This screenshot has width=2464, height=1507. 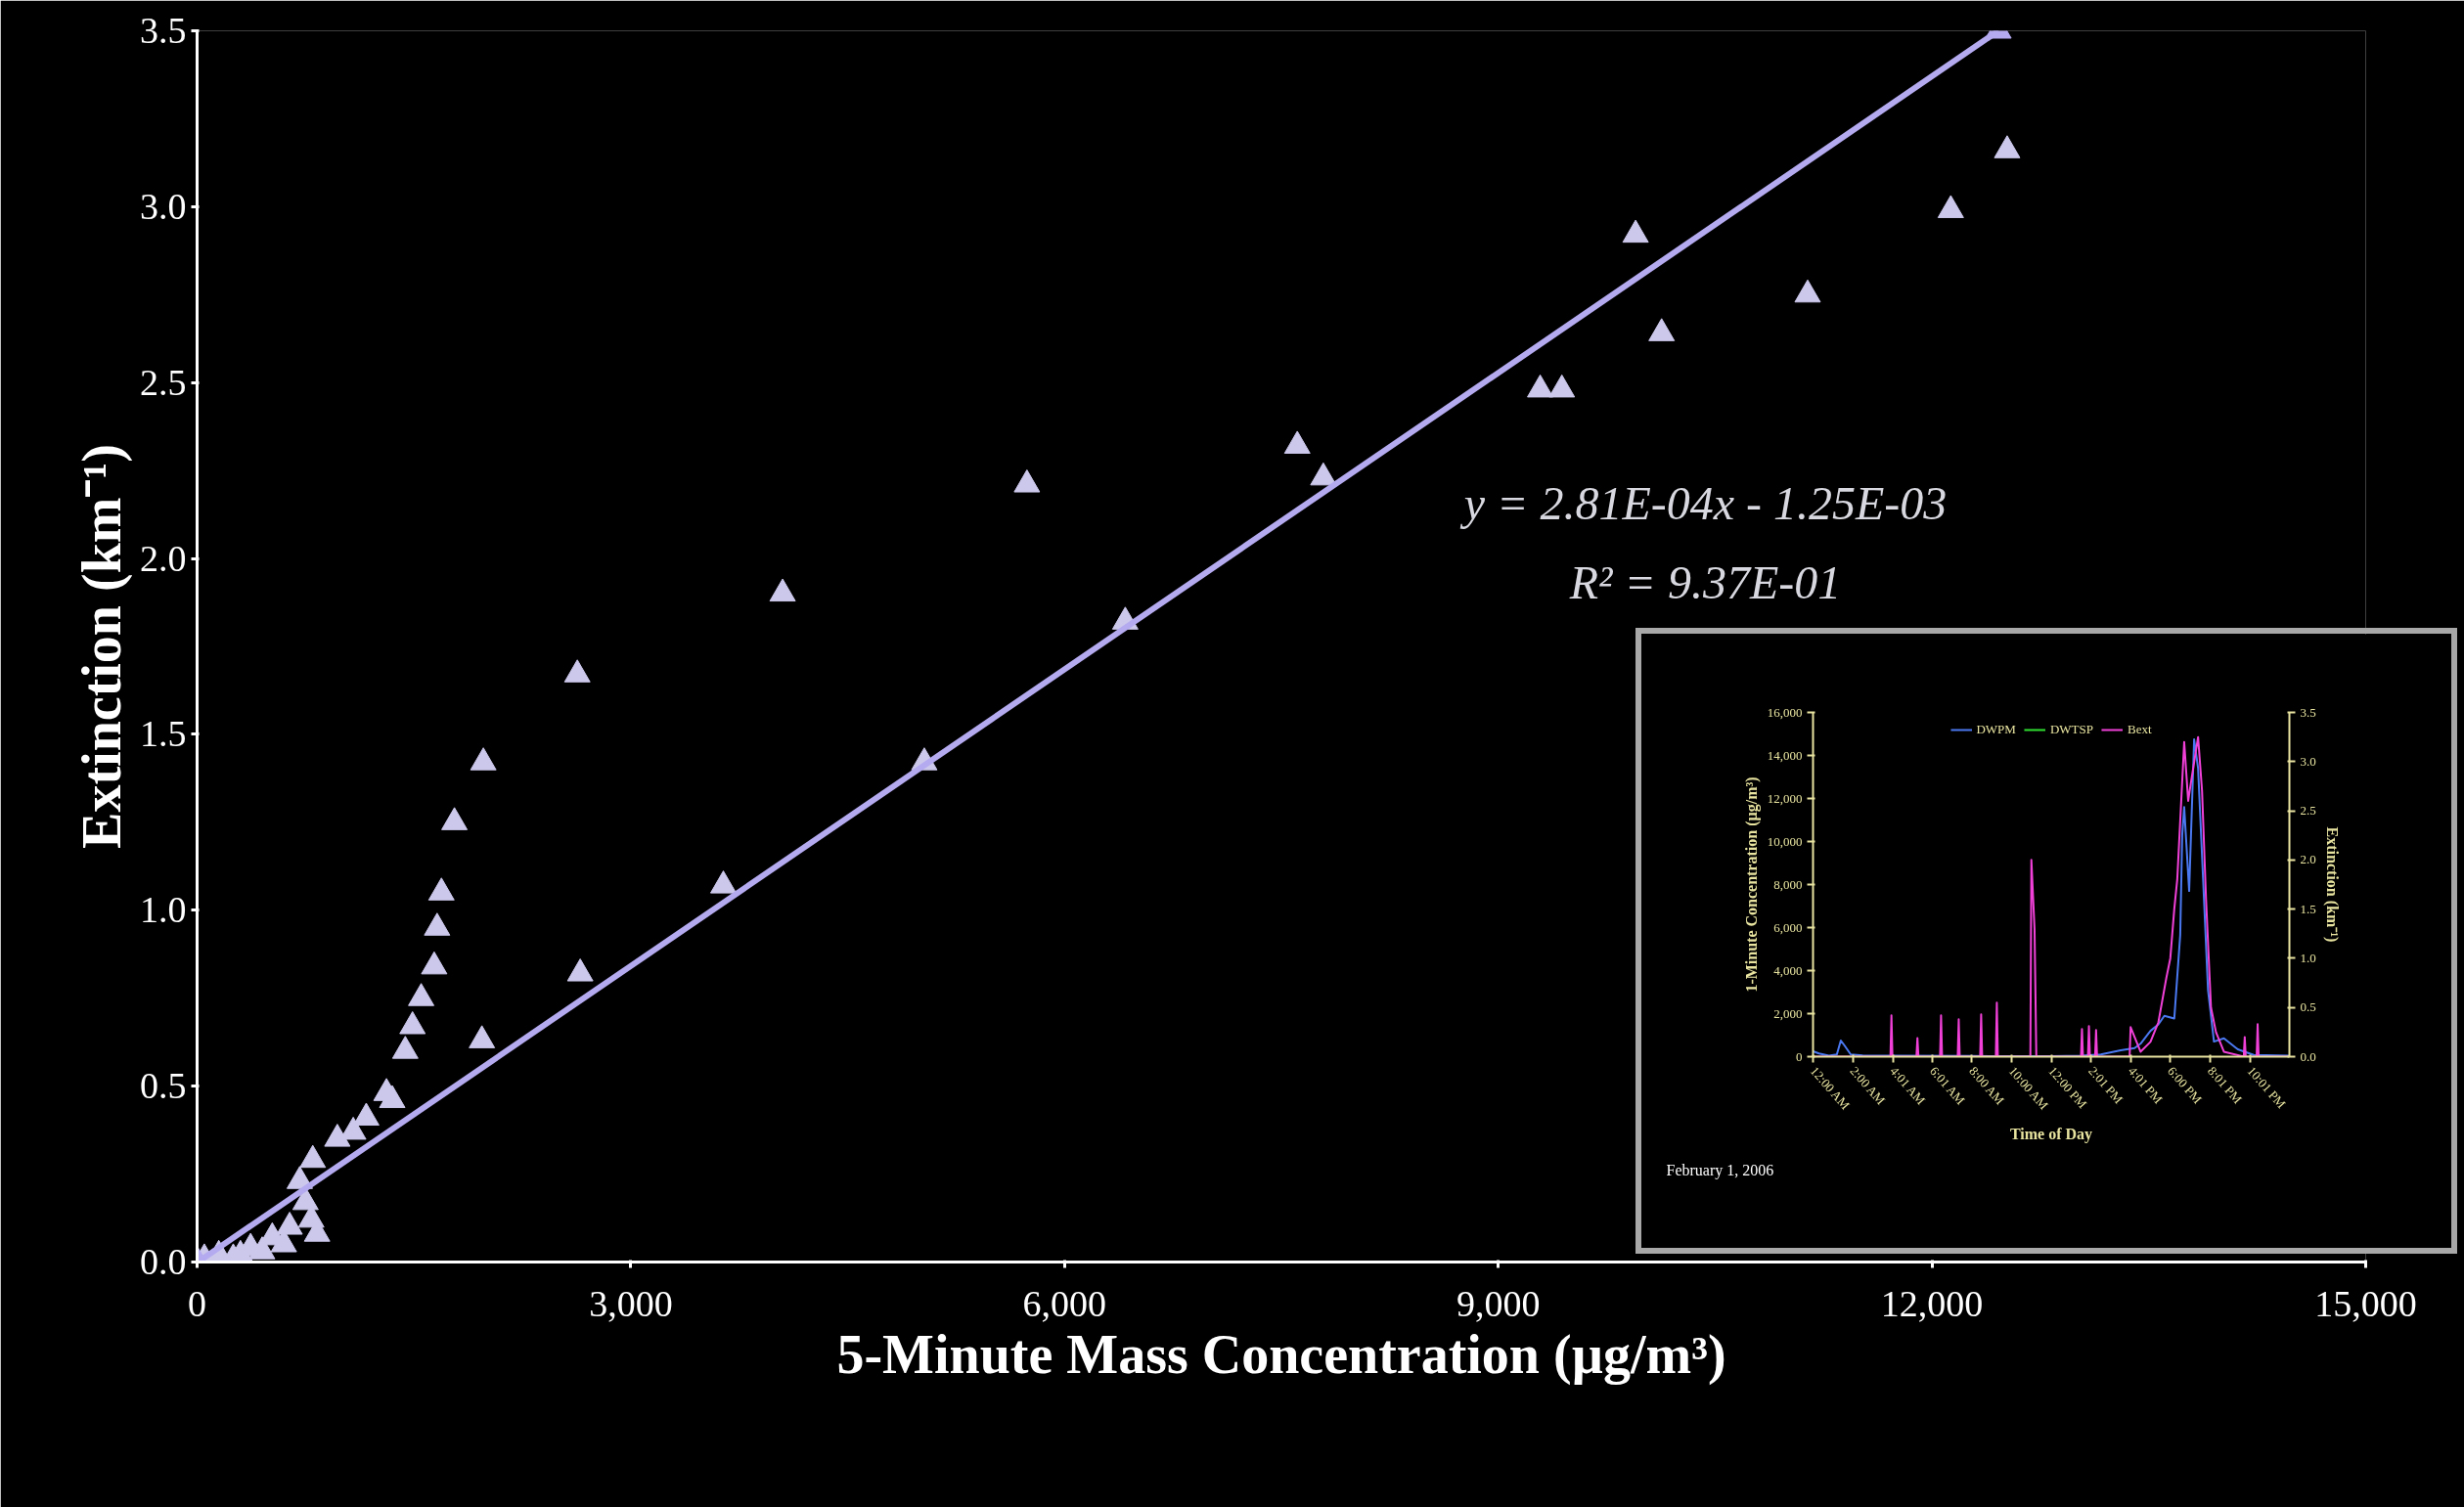 I want to click on legend-label: DWPM, so click(x=1996, y=729).